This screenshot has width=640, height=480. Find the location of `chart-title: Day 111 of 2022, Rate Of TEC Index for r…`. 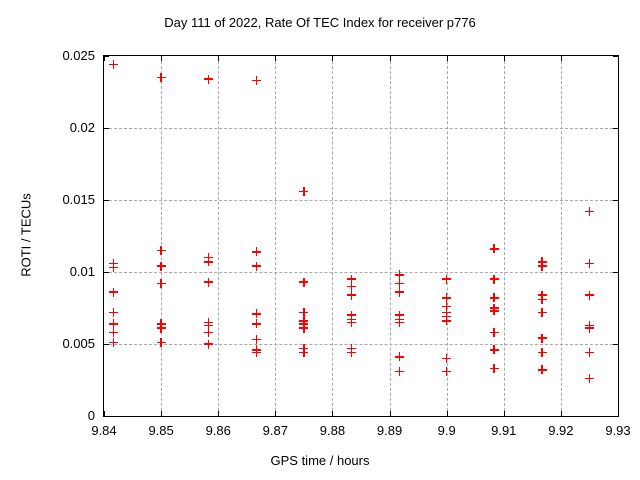

chart-title: Day 111 of 2022, Rate Of TEC Index for r… is located at coordinates (320, 22).